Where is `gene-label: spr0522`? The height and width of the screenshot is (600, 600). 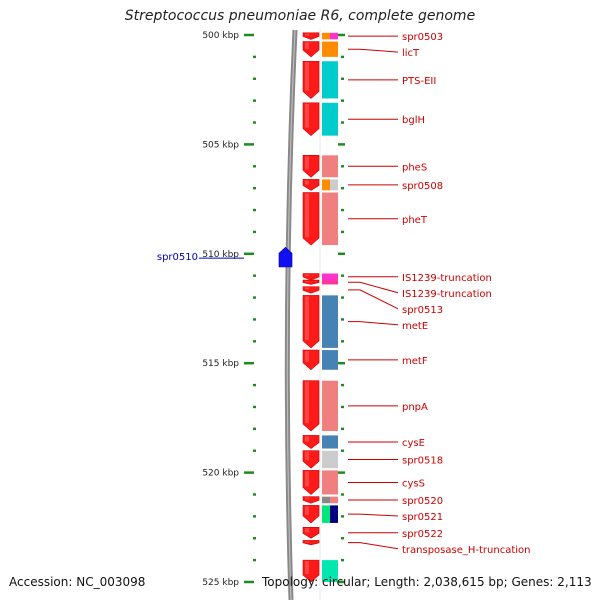
gene-label: spr0522 is located at coordinates (422, 534).